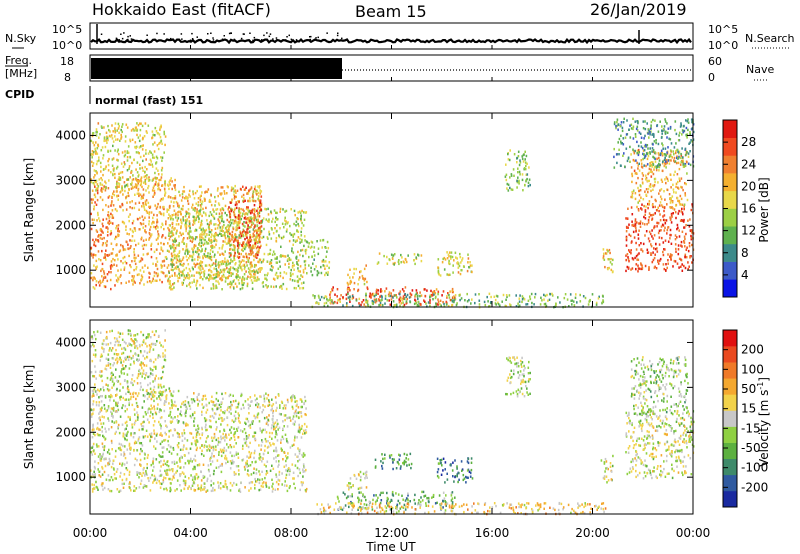 The image size is (800, 554). What do you see at coordinates (730, 182) in the screenshot?
I see `colorbar-segment` at bounding box center [730, 182].